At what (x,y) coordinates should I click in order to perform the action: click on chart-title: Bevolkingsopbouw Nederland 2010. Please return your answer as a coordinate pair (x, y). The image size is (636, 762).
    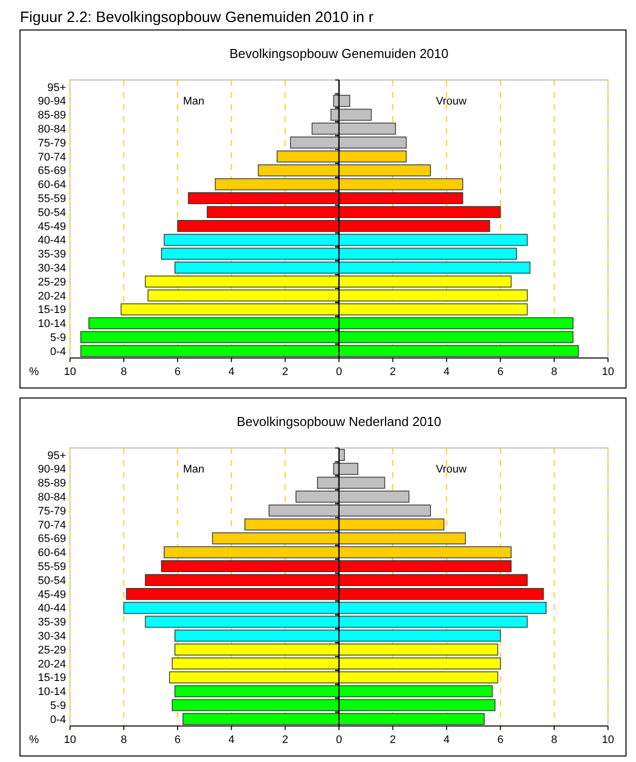
    Looking at the image, I should click on (339, 421).